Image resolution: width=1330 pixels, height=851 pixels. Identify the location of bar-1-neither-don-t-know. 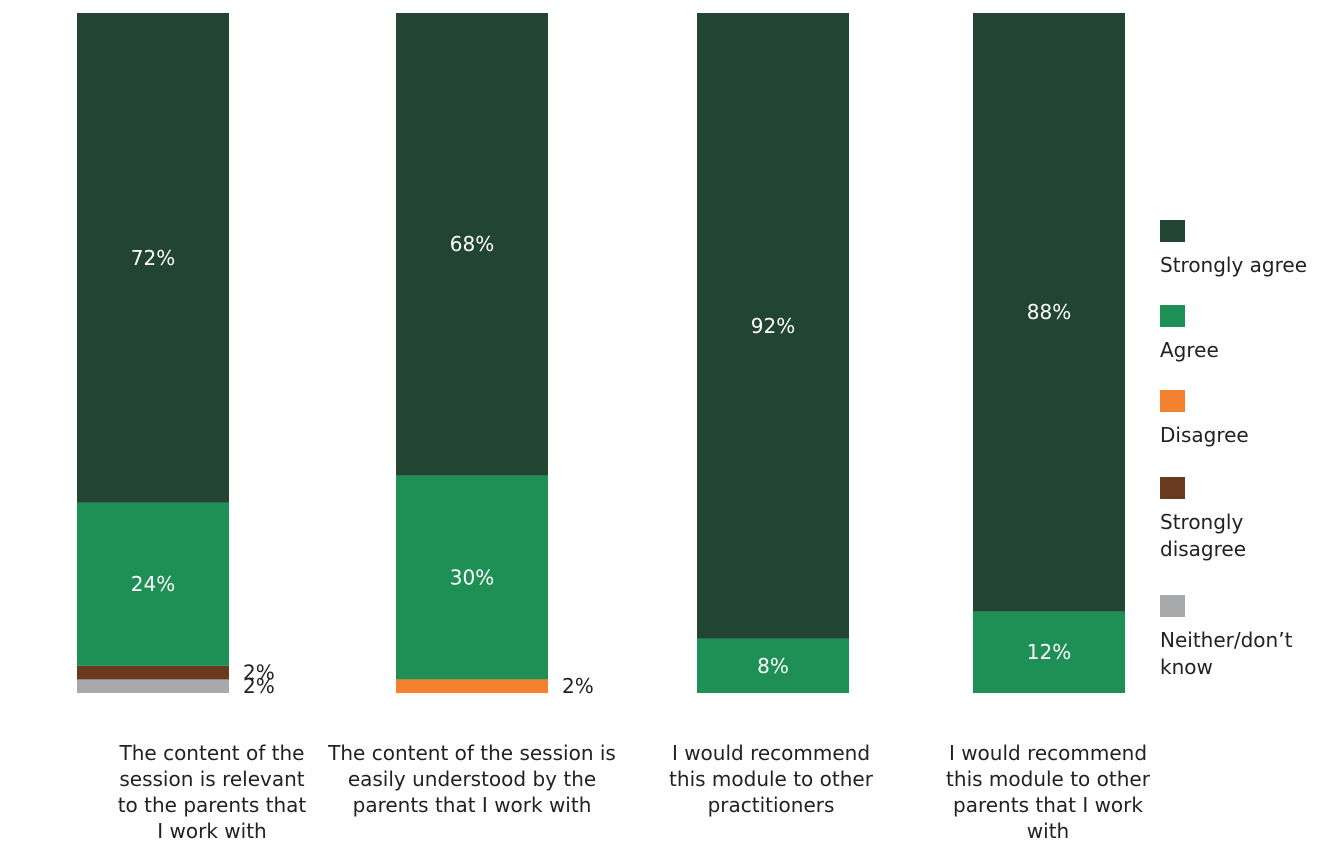
(153, 686).